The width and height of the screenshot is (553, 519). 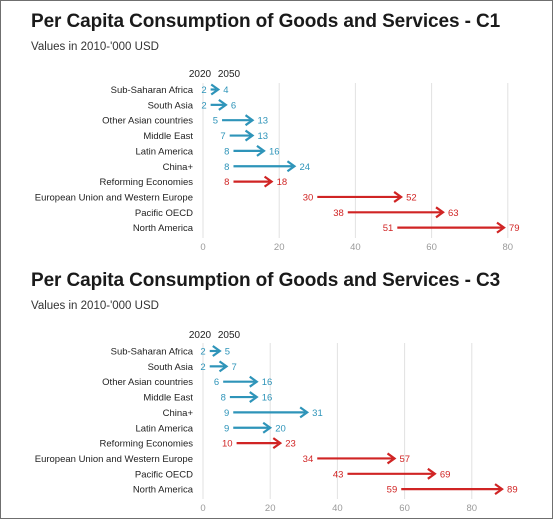 What do you see at coordinates (304, 167) in the screenshot?
I see `value-label-2050: 24` at bounding box center [304, 167].